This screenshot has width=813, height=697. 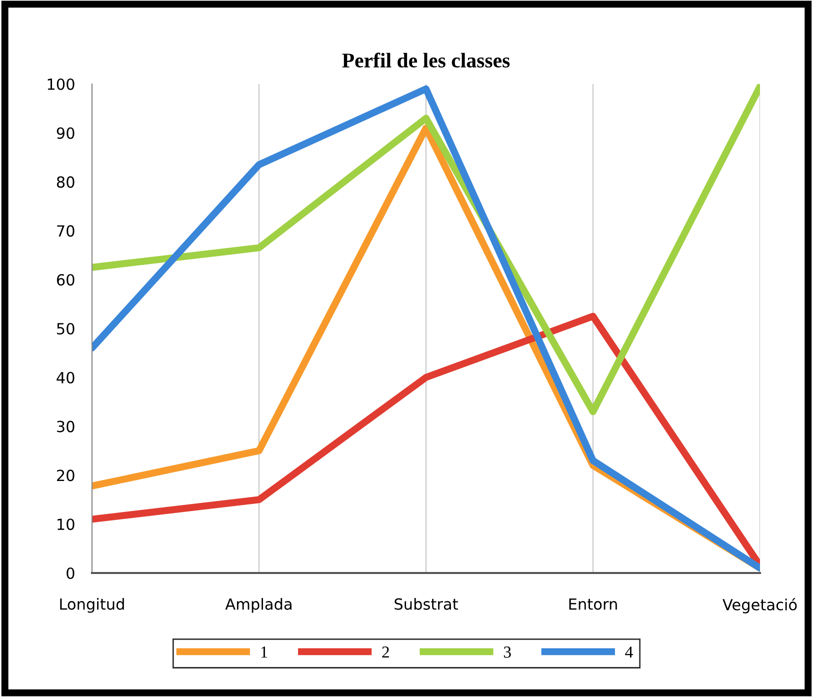 What do you see at coordinates (65, 378) in the screenshot?
I see `y-tick-label: 40` at bounding box center [65, 378].